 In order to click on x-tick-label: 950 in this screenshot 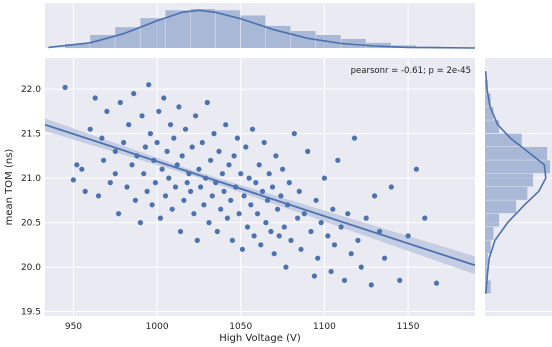, I will do `click(73, 327)`.